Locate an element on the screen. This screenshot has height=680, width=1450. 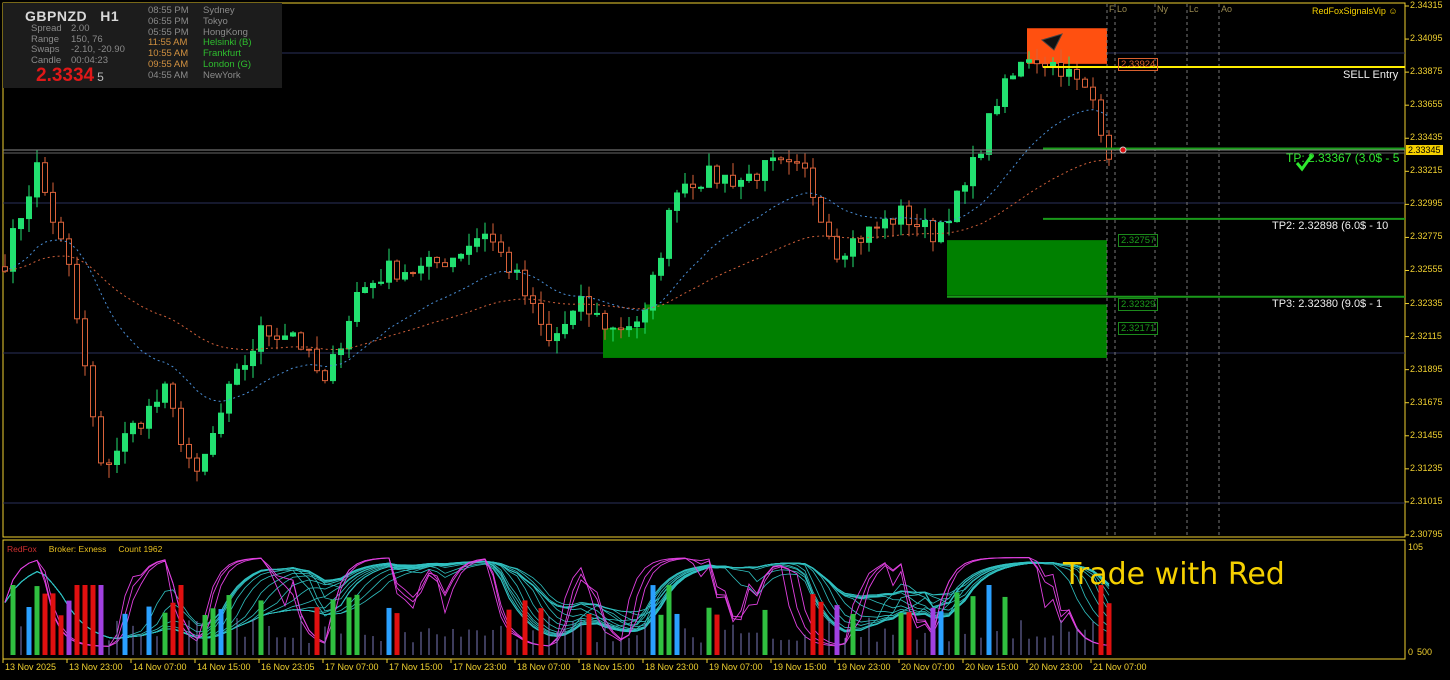
bid-main: 2.3334 is located at coordinates (65, 75).